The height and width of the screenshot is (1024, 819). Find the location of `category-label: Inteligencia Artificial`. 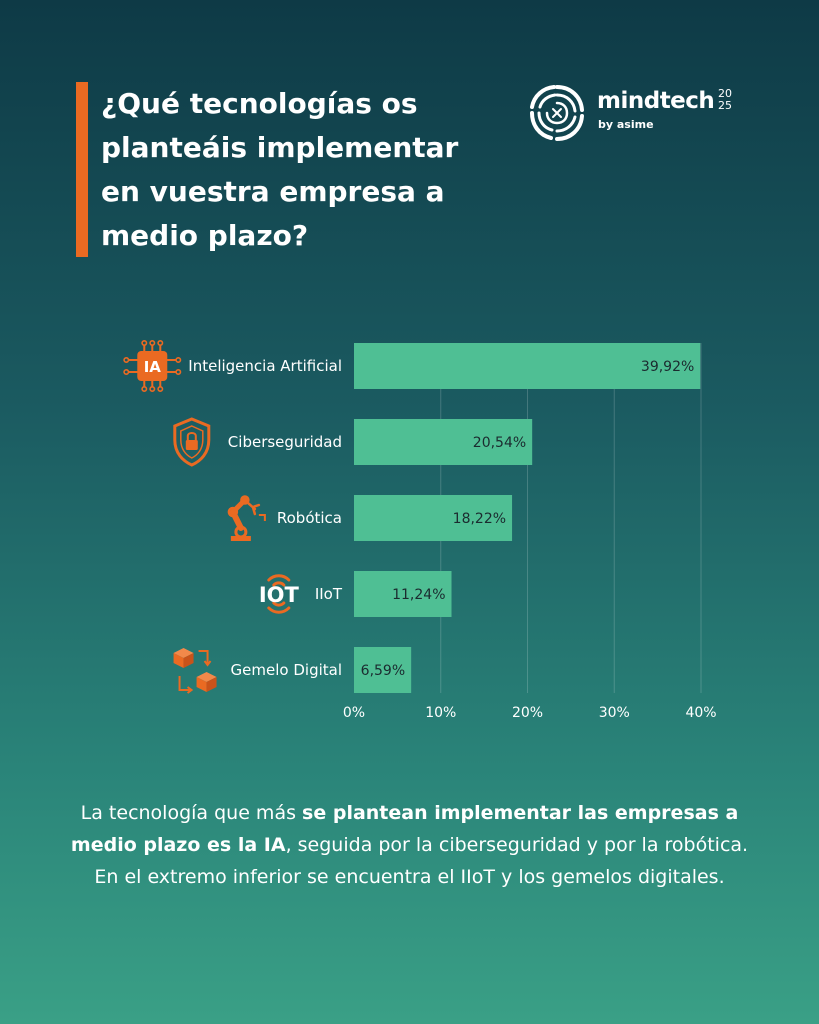

category-label: Inteligencia Artificial is located at coordinates (265, 366).